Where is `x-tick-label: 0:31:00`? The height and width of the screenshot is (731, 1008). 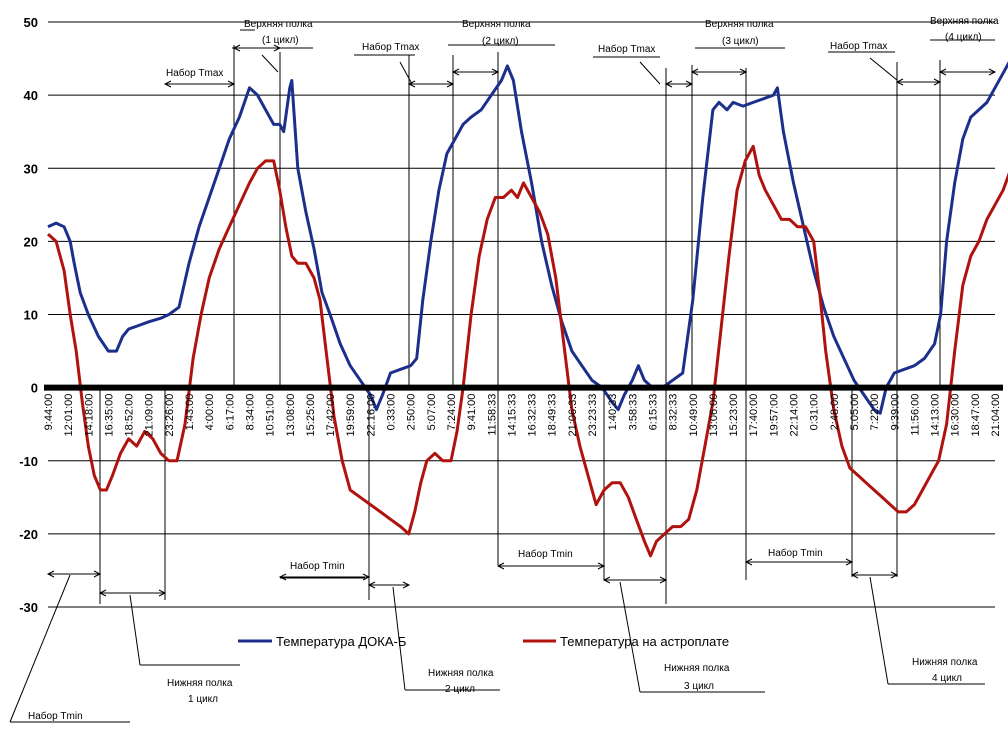 x-tick-label: 0:31:00 is located at coordinates (815, 412).